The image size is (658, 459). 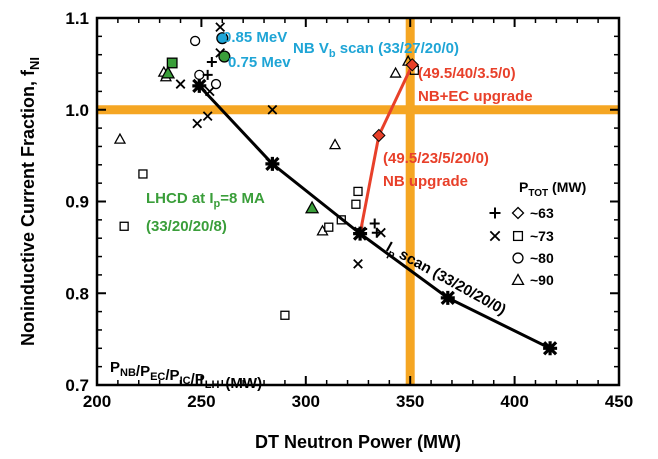 I want to click on legend: PTOT (MW) ~63 ~73 ~80 ~90, so click(x=537, y=233).